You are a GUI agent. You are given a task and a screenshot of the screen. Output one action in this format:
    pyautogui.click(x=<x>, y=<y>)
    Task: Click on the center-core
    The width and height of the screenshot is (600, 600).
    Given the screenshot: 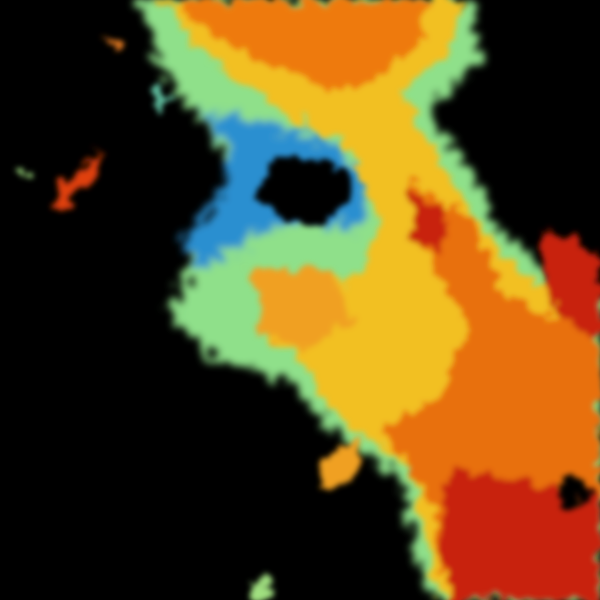 What is the action you would take?
    pyautogui.click(x=300, y=310)
    